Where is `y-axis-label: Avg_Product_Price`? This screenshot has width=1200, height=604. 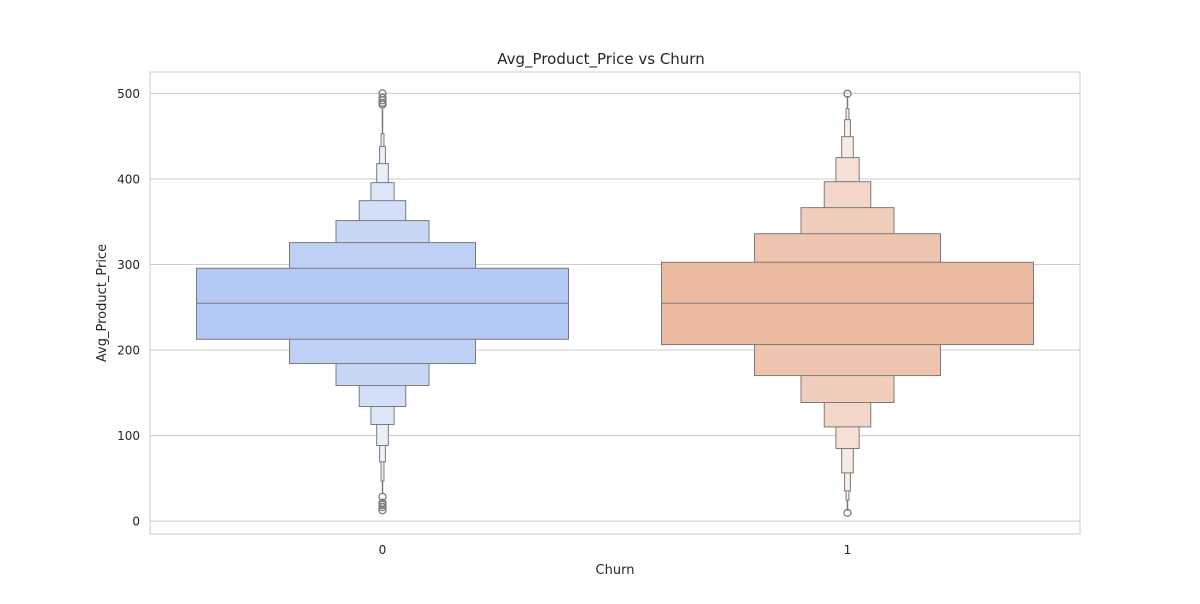
y-axis-label: Avg_Product_Price is located at coordinates (102, 303).